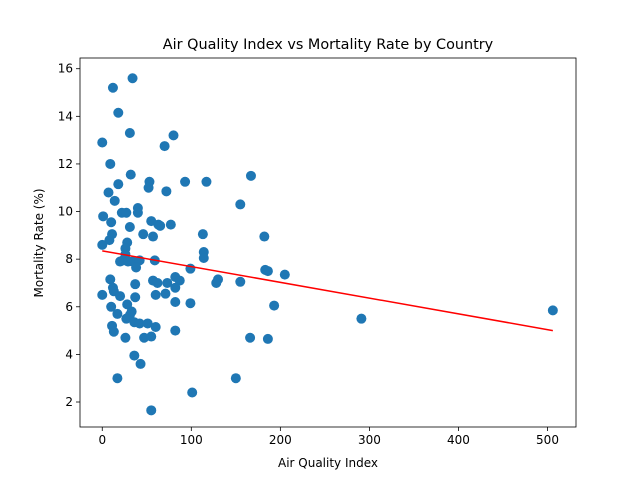 The height and width of the screenshot is (484, 640). I want to click on y-tick-label: 6, so click(69, 307).